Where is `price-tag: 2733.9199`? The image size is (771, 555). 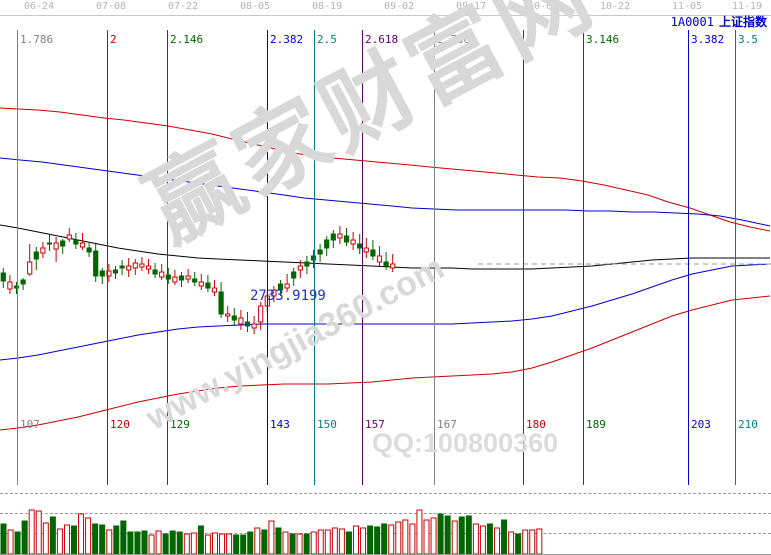
price-tag: 2733.9199 is located at coordinates (288, 296).